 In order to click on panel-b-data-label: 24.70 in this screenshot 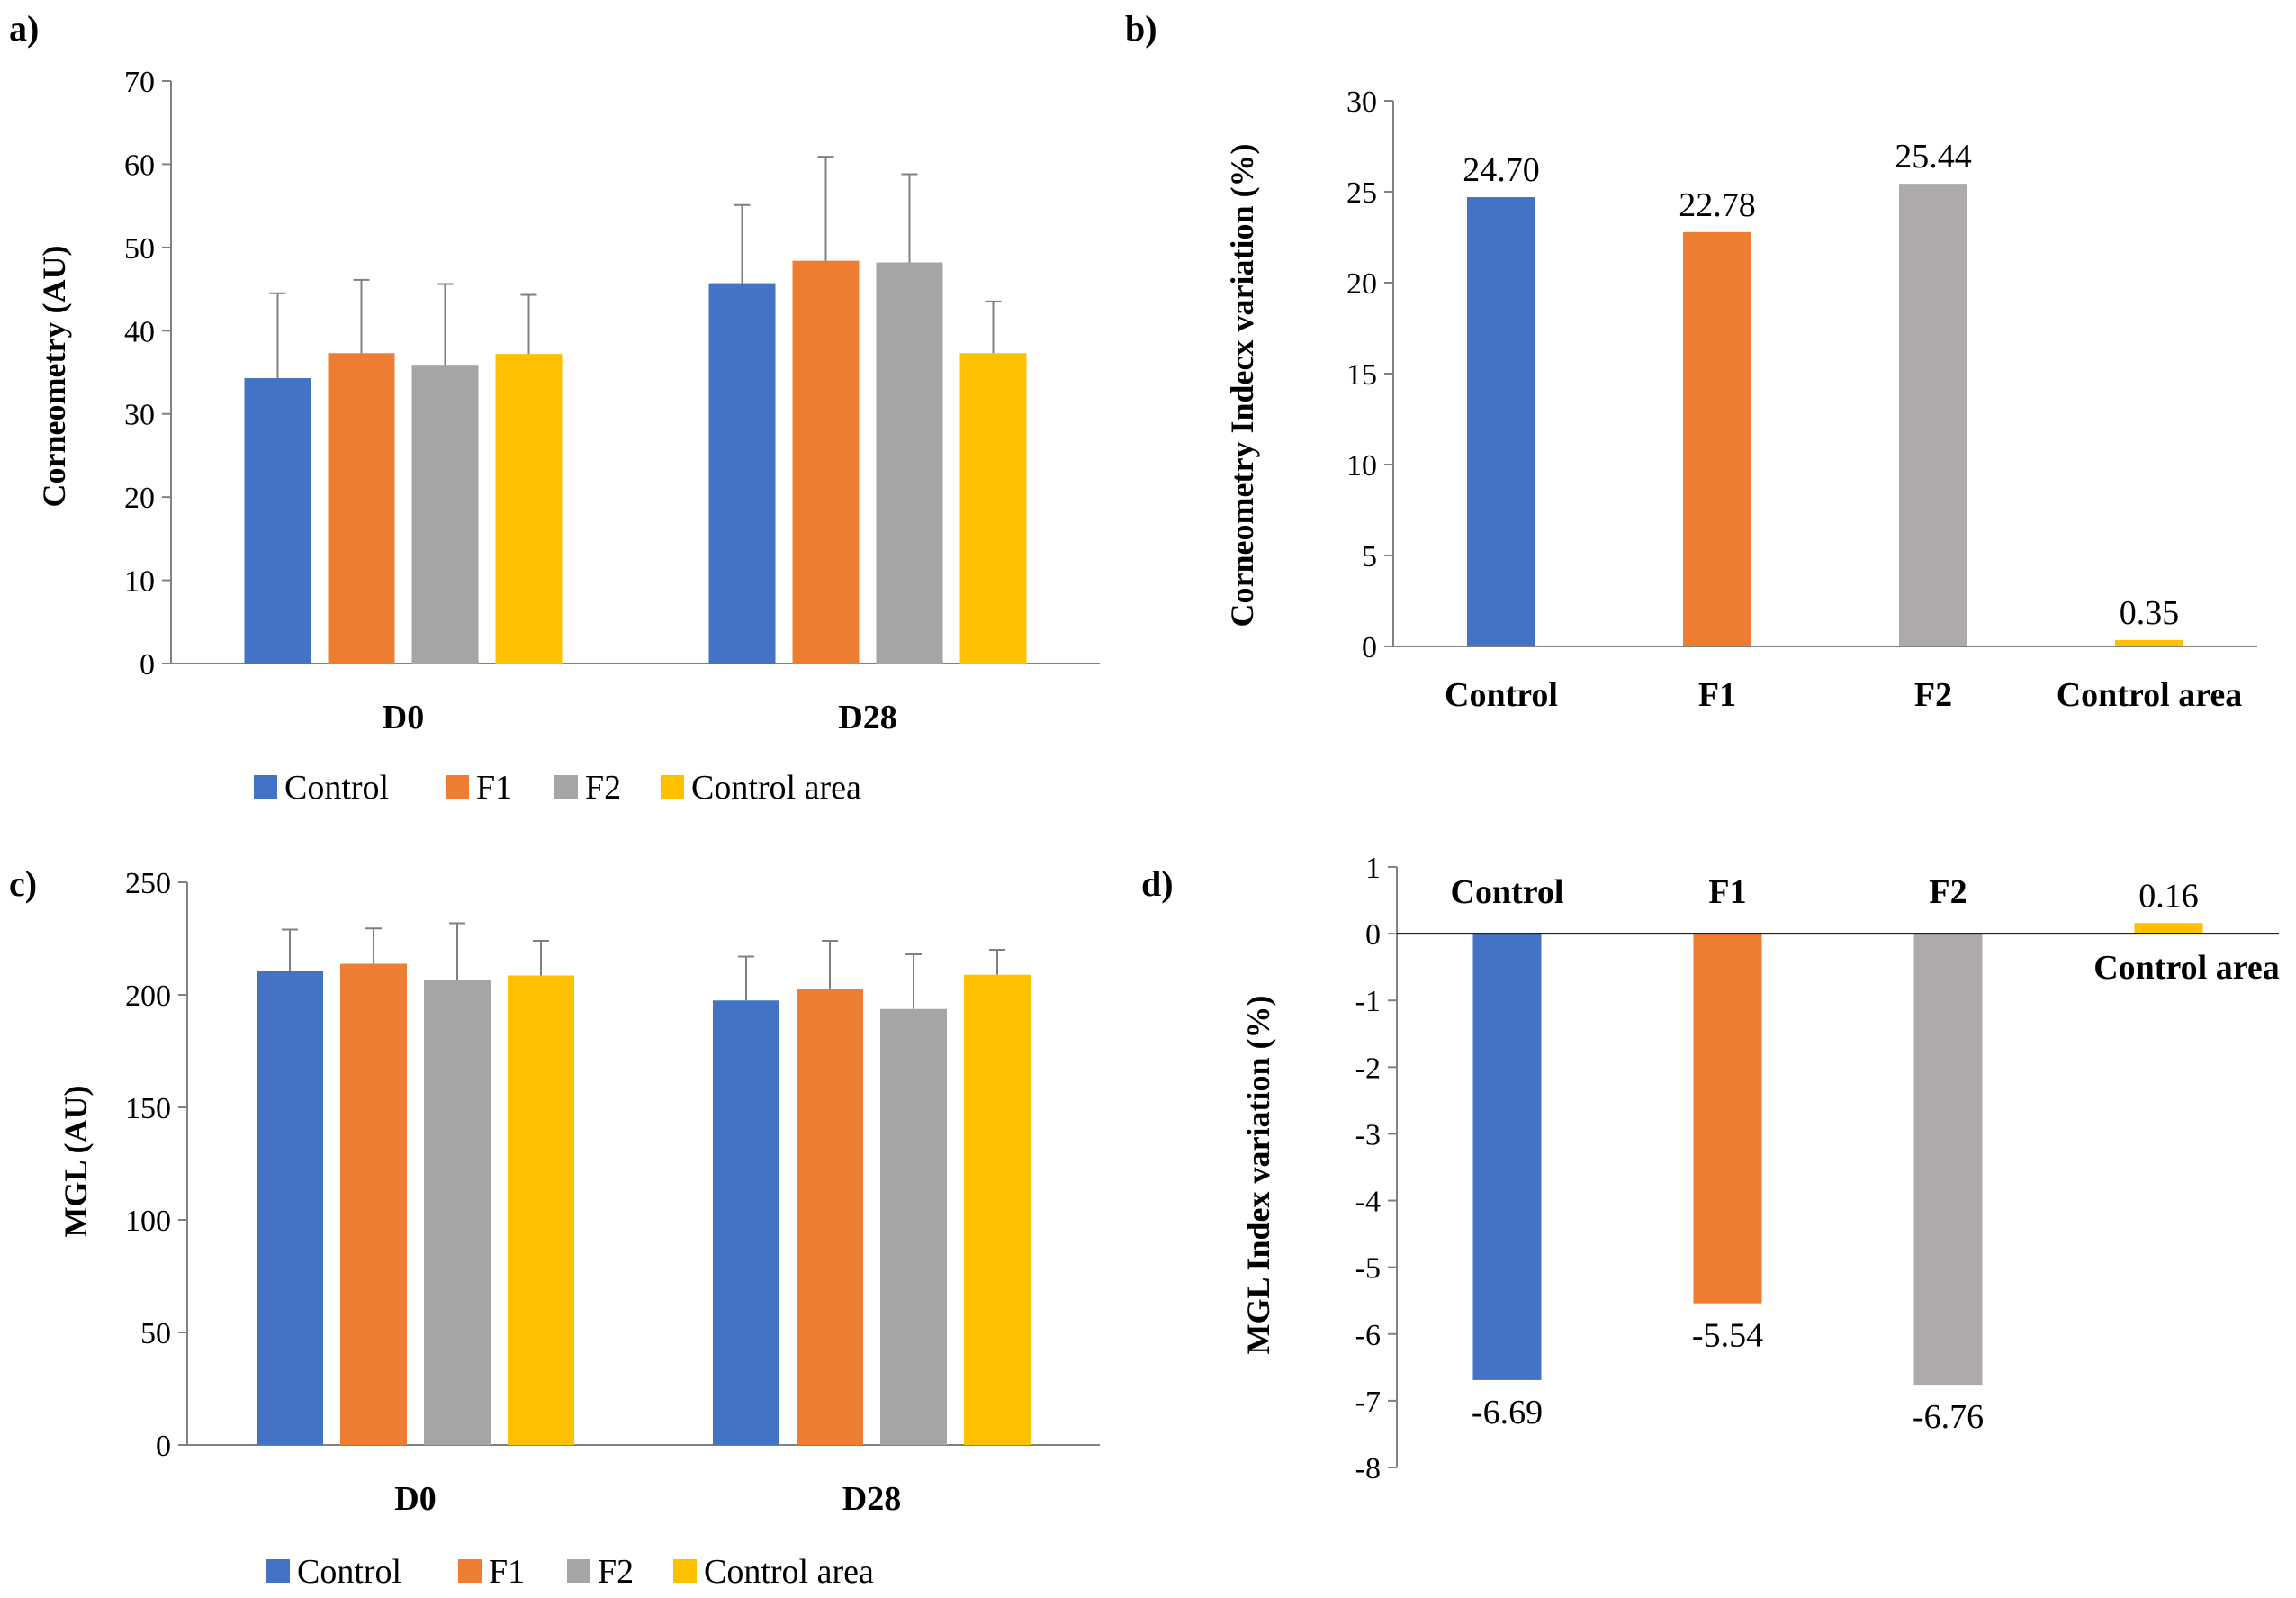, I will do `click(1501, 170)`.